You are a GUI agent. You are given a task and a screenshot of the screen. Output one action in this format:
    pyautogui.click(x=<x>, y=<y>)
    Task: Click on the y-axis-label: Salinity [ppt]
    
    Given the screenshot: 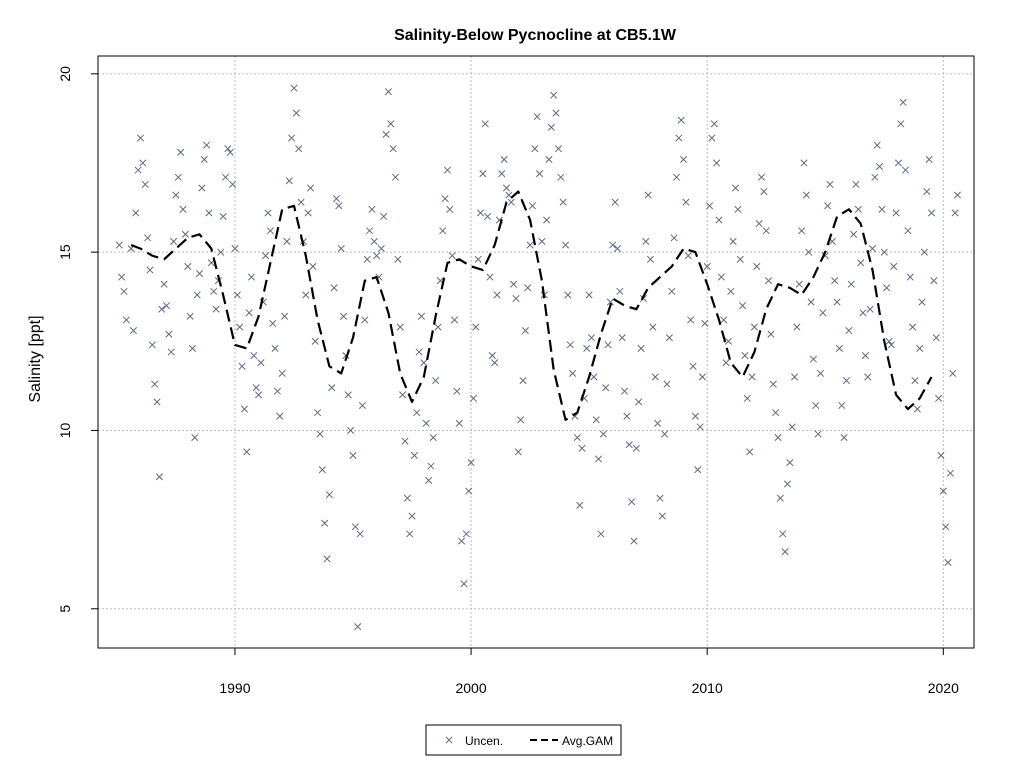 What is the action you would take?
    pyautogui.click(x=35, y=358)
    